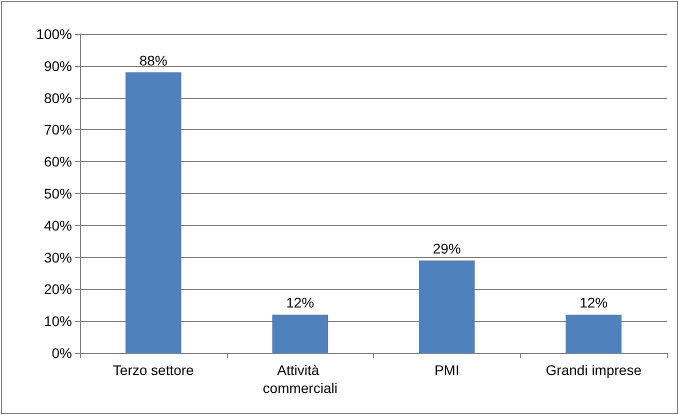 The height and width of the screenshot is (415, 679). What do you see at coordinates (58, 98) in the screenshot?
I see `y-tick-label: 80%` at bounding box center [58, 98].